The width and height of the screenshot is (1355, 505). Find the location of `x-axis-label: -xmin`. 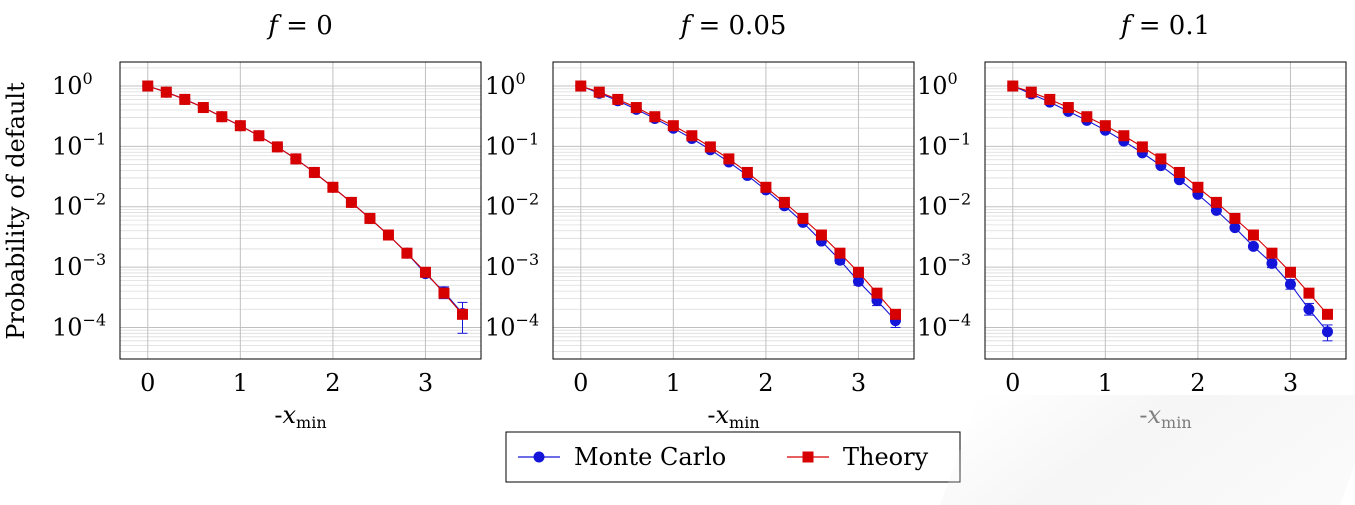

x-axis-label: -xmin is located at coordinates (1165, 416).